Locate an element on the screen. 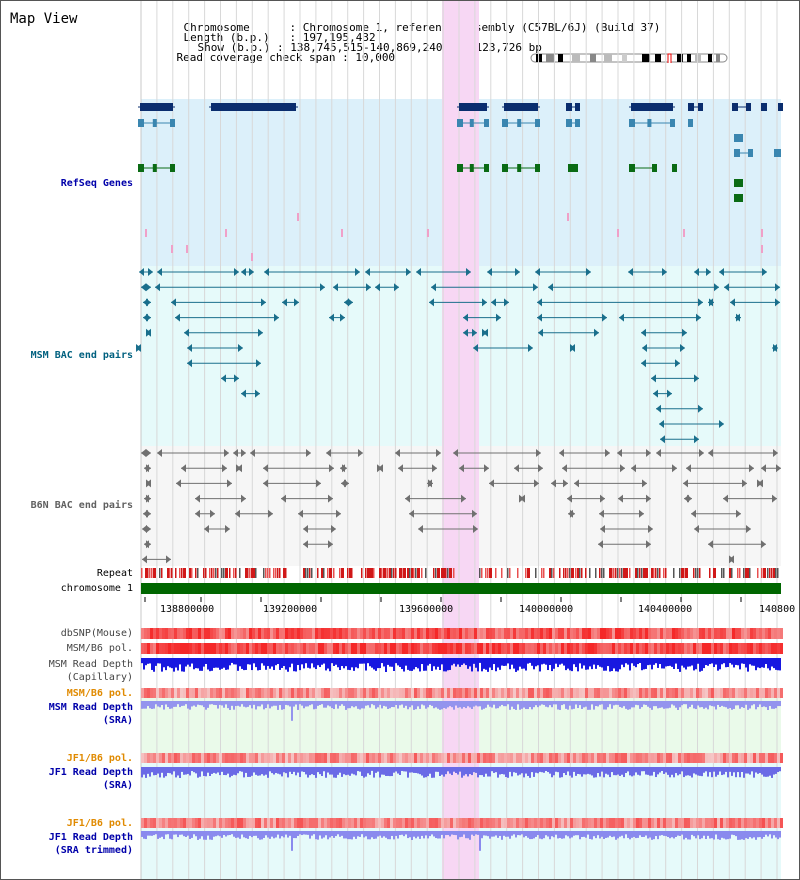 The image size is (800, 880). track-label-jf1-depth-sra-1: JF1 Read Depth is located at coordinates (90, 772).